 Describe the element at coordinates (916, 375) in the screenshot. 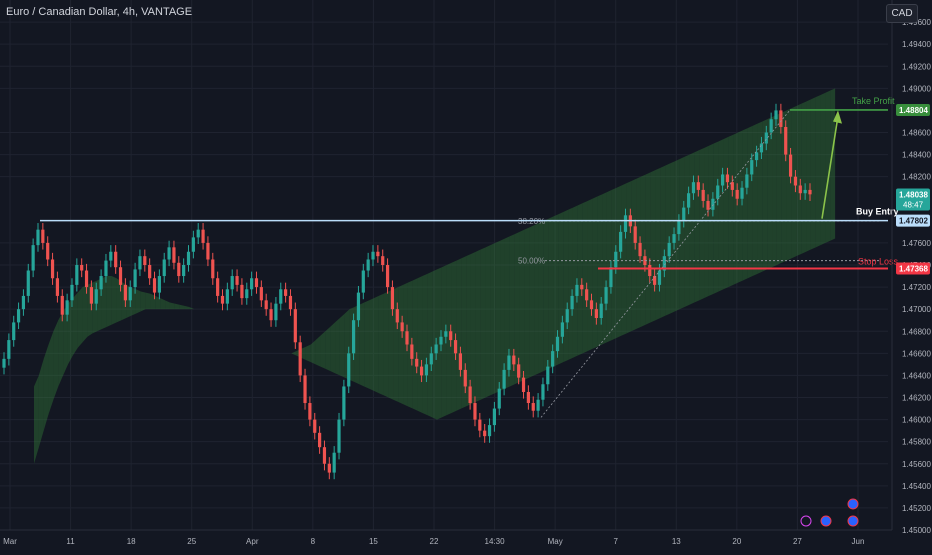

I see `price-axis-tick: 1.46400` at that location.